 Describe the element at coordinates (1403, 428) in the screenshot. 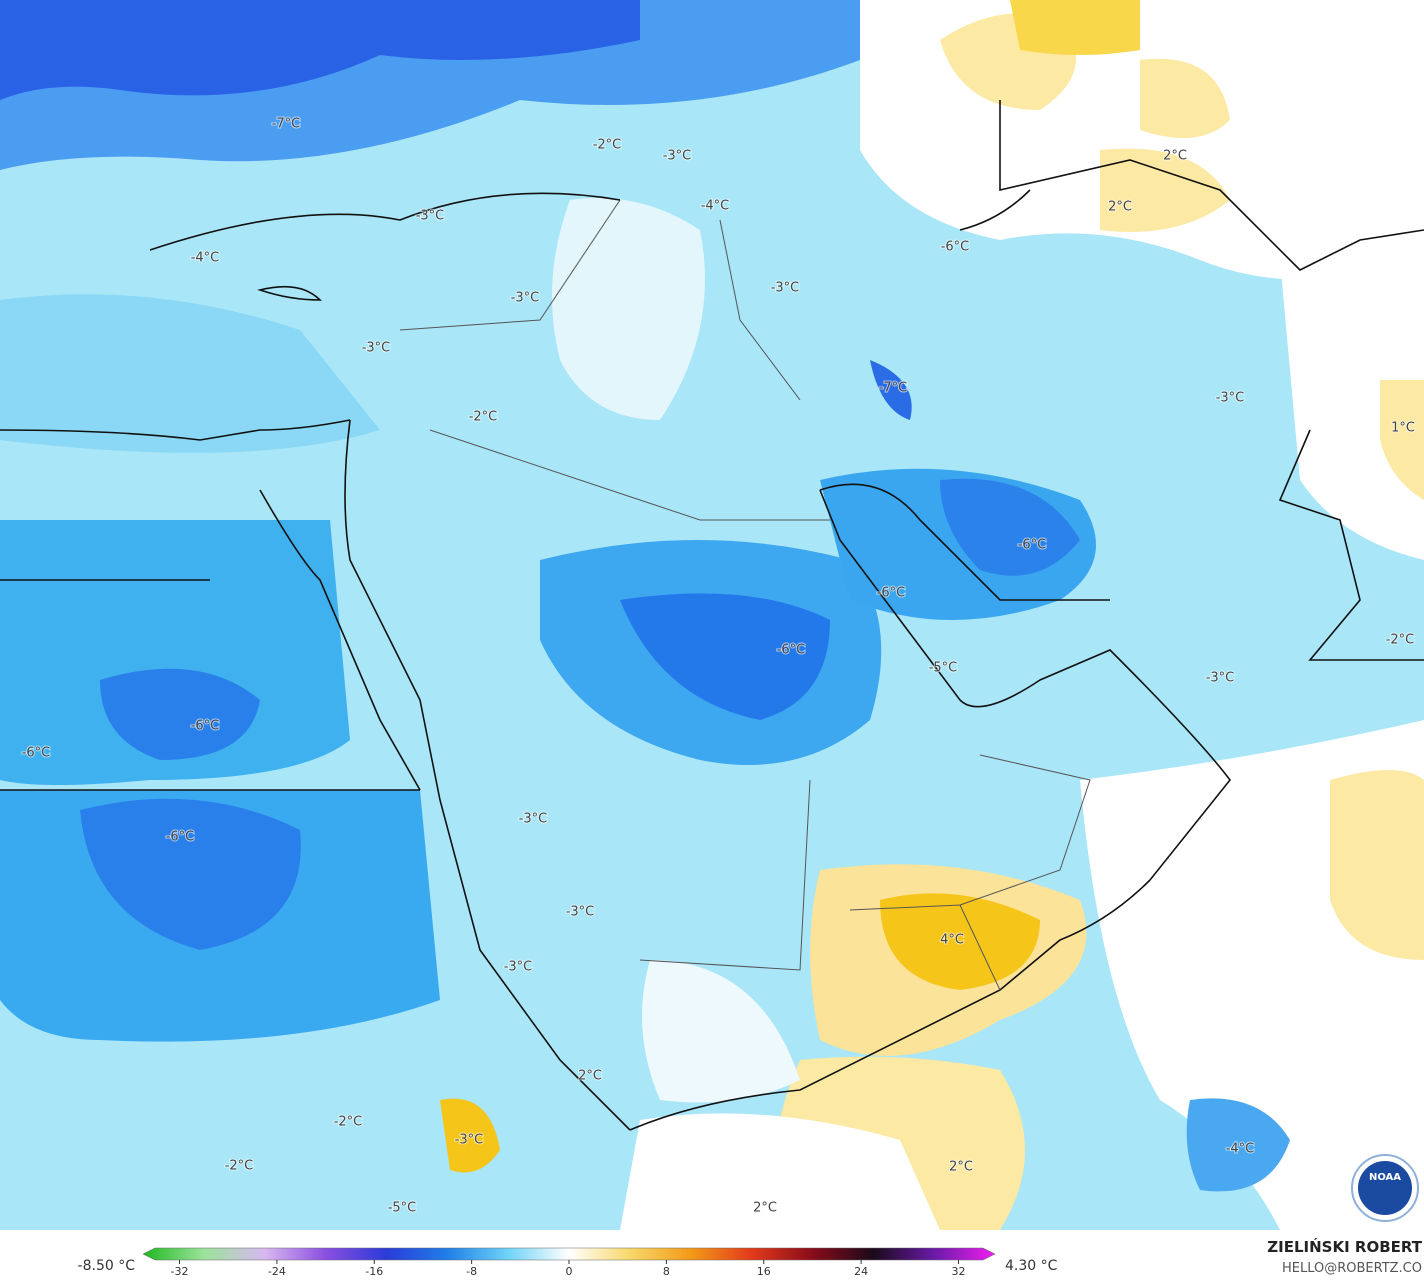

I see `temp-label: 1°C` at that location.